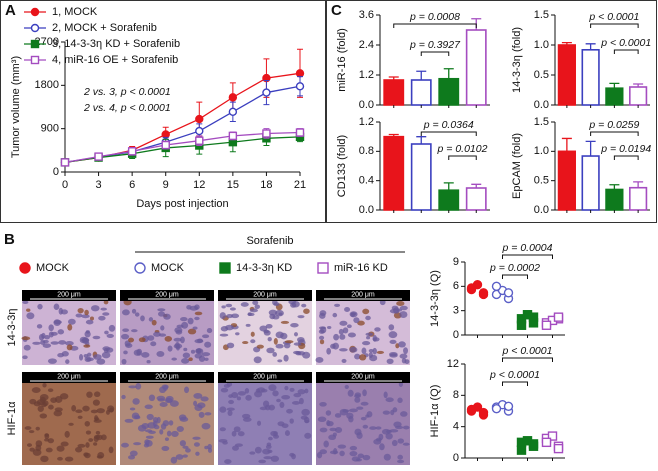 The height and width of the screenshot is (471, 658). What do you see at coordinates (527, 351) in the screenshot?
I see `p-value: p < 0.0001` at bounding box center [527, 351].